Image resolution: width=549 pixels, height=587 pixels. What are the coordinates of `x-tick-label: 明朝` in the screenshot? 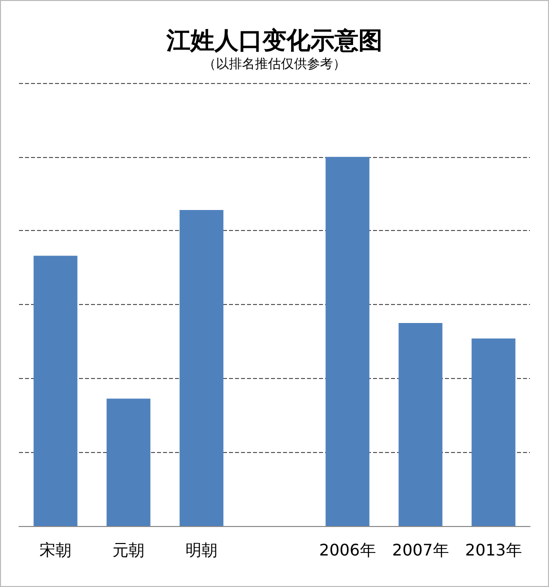 It's located at (202, 550).